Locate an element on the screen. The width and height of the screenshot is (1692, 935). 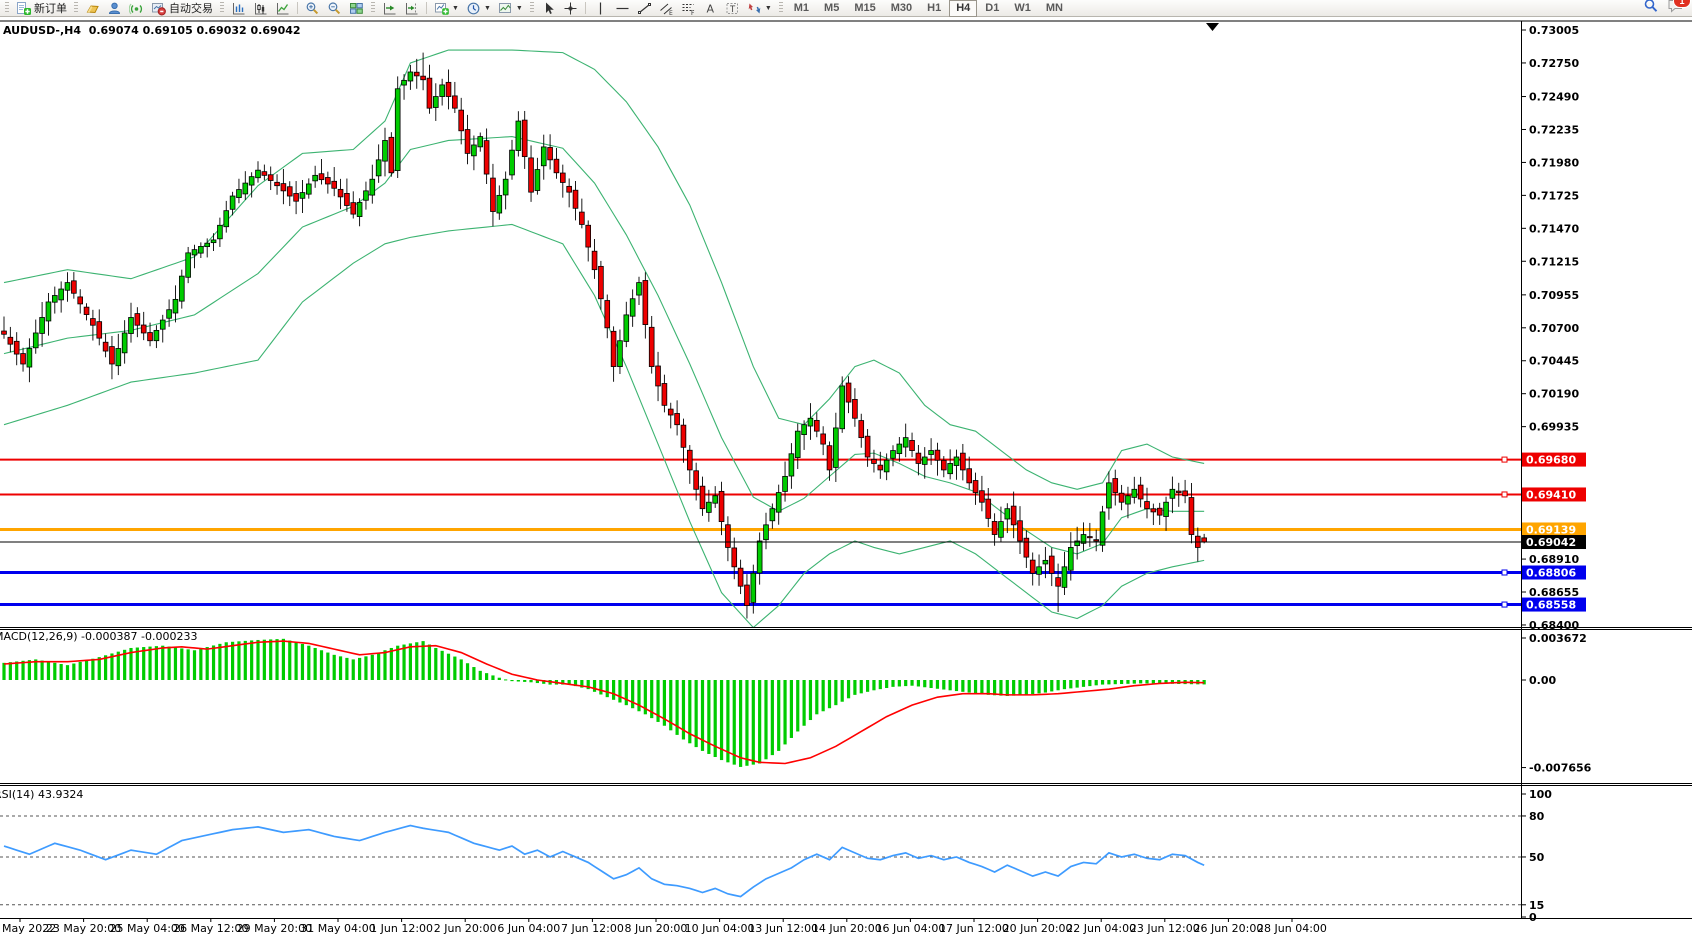
svg-text: 26 May 12:00 is located at coordinates (210, 928).